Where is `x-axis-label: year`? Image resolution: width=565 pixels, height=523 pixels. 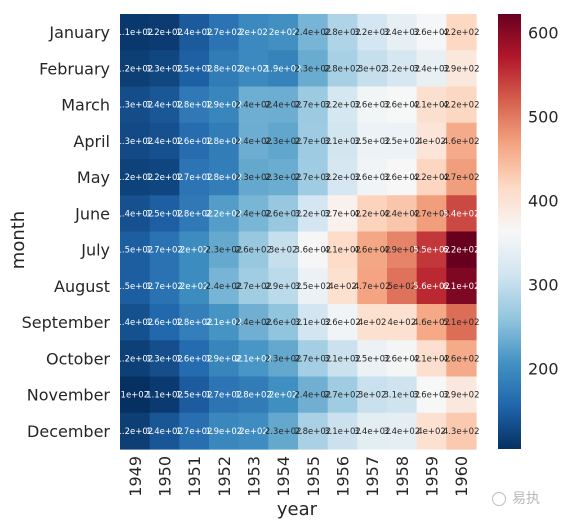
x-axis-label: year is located at coordinates (297, 509).